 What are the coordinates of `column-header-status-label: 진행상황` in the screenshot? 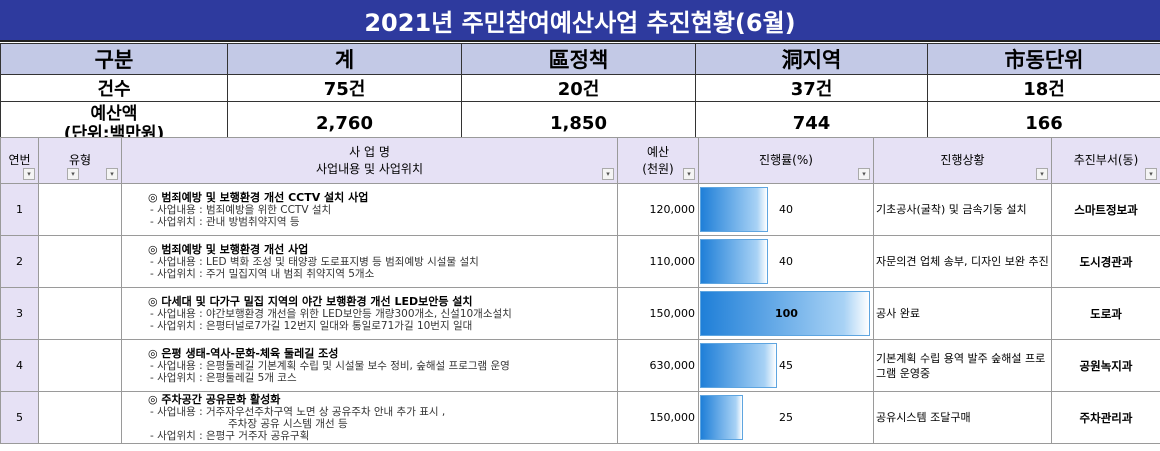 It's located at (962, 160).